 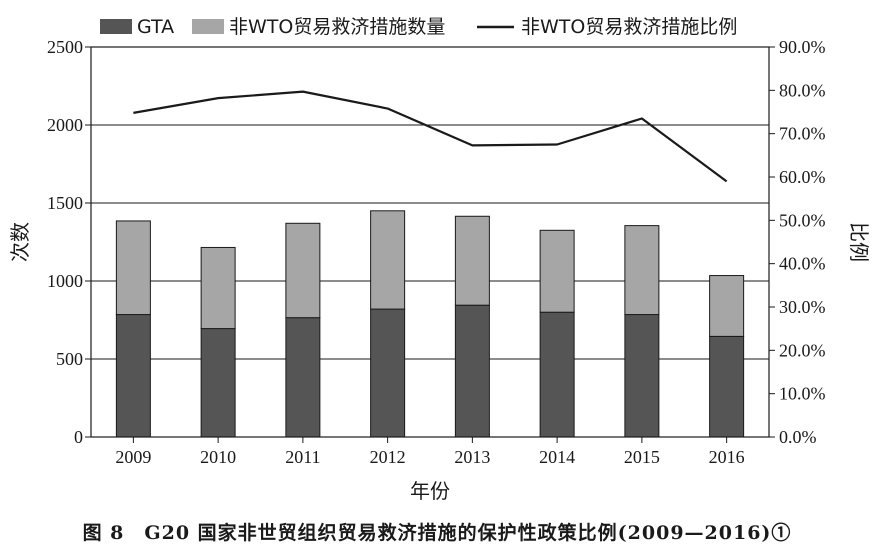 What do you see at coordinates (802, 220) in the screenshot?
I see `y2-tick-label: 50.0%` at bounding box center [802, 220].